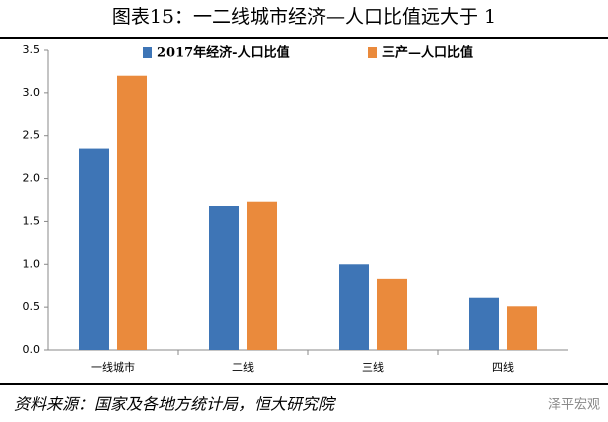 This screenshot has height=422, width=608. I want to click on watermark: 泽平宏观, so click(574, 405).